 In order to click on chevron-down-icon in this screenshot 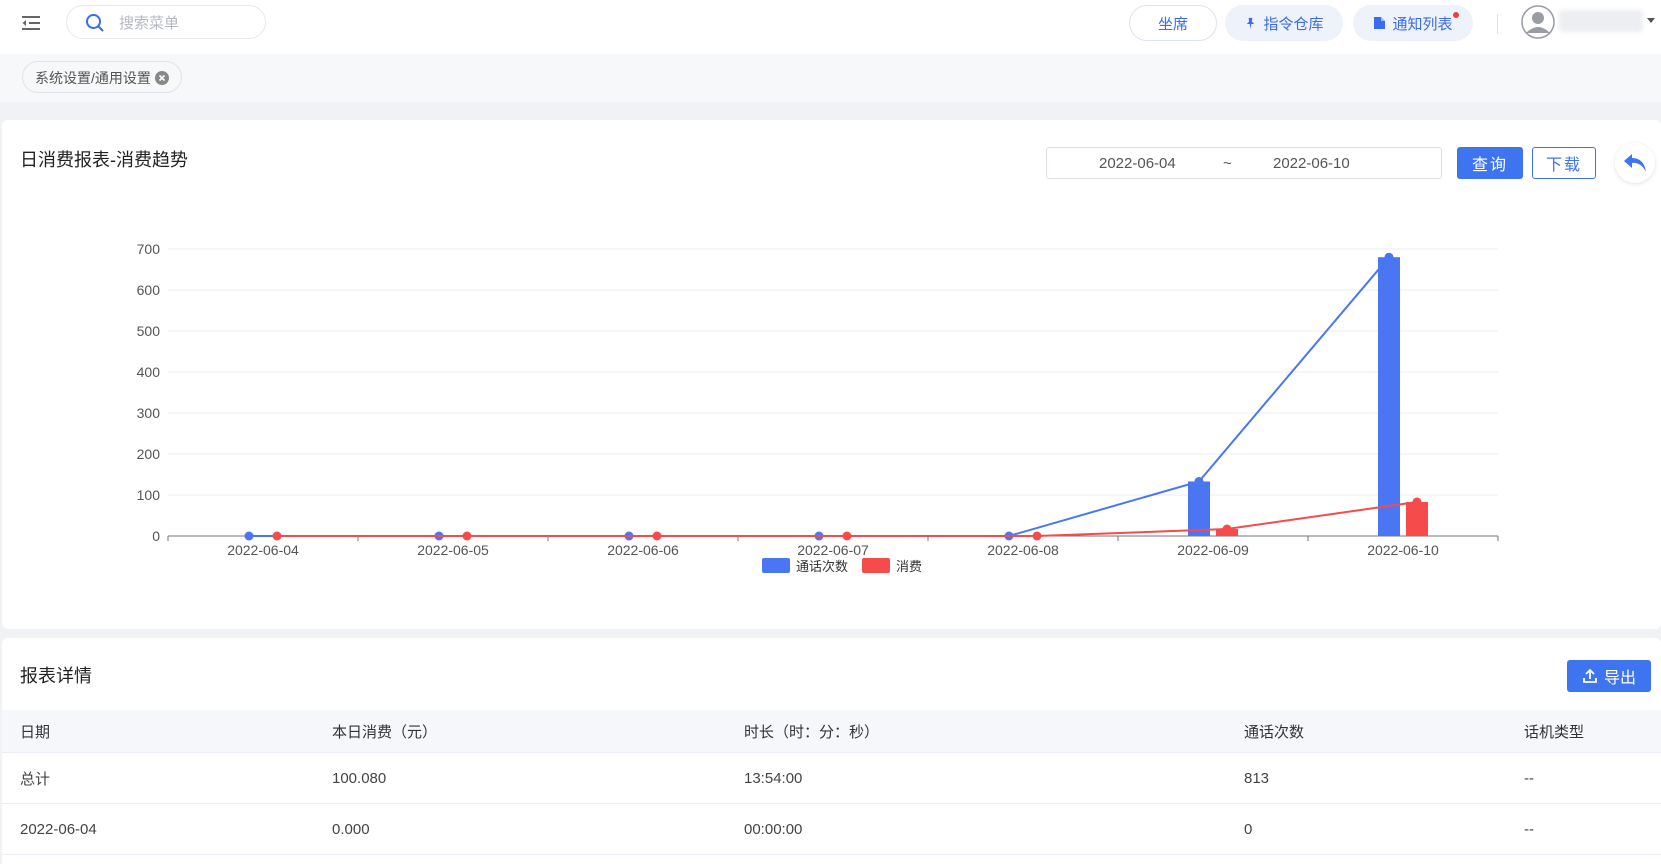, I will do `click(1651, 20)`.